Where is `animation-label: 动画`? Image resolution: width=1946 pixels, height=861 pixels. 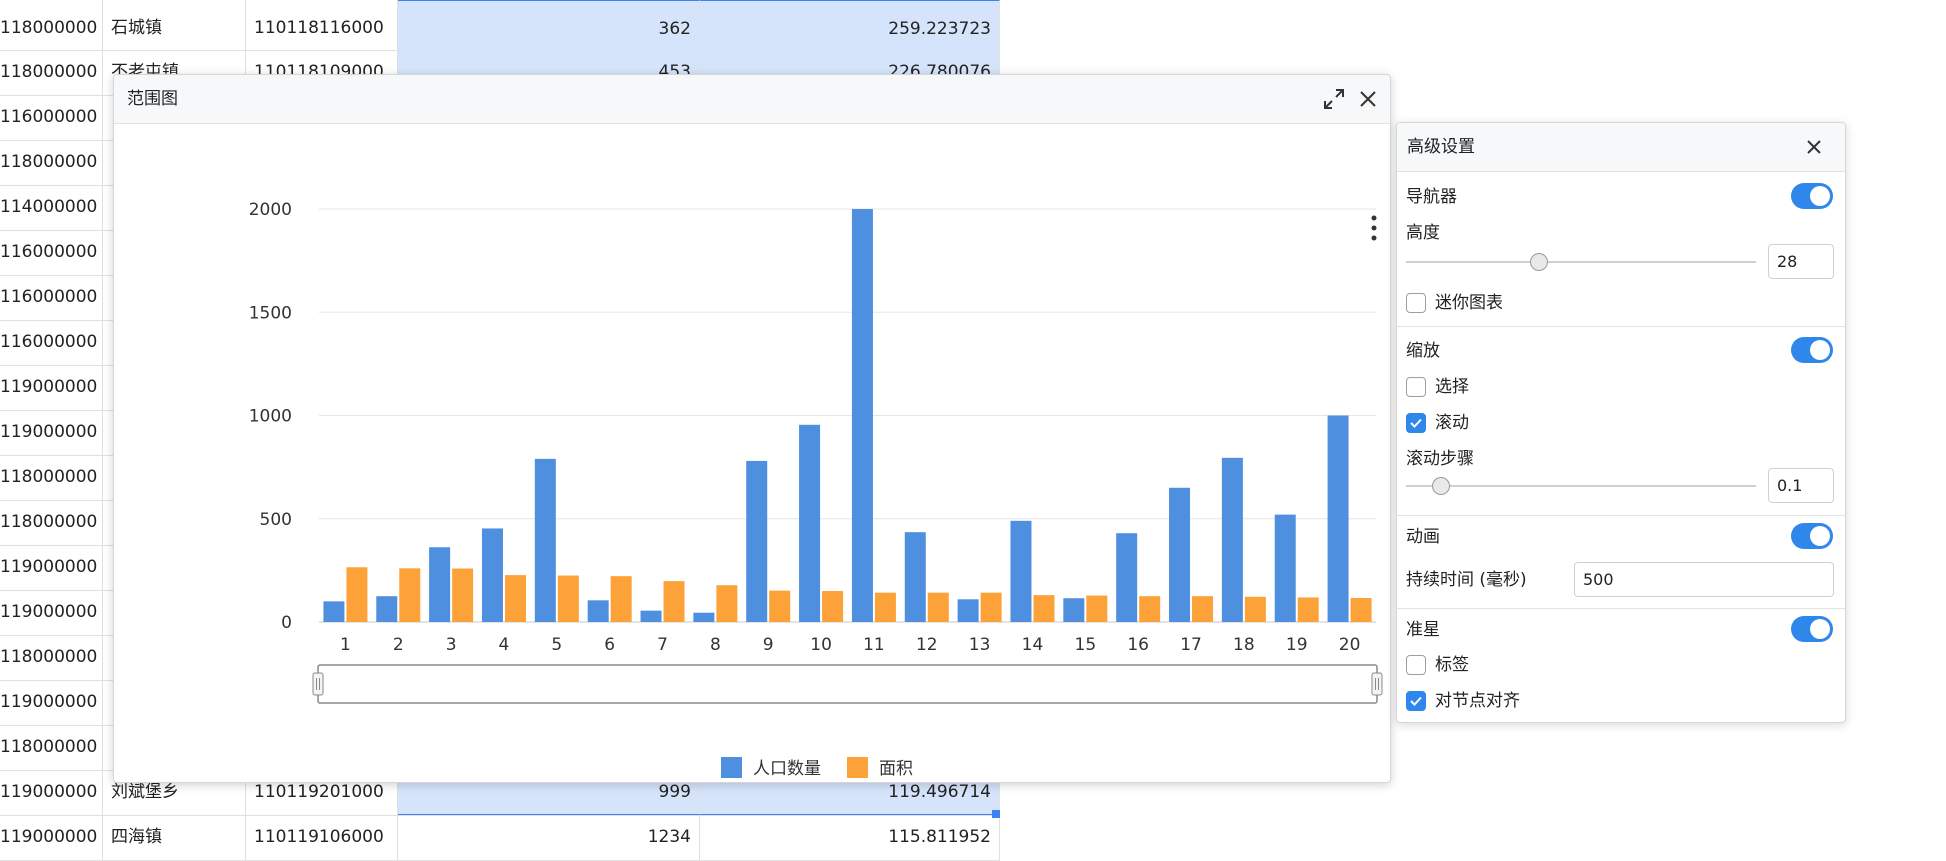 animation-label: 动画 is located at coordinates (1423, 537).